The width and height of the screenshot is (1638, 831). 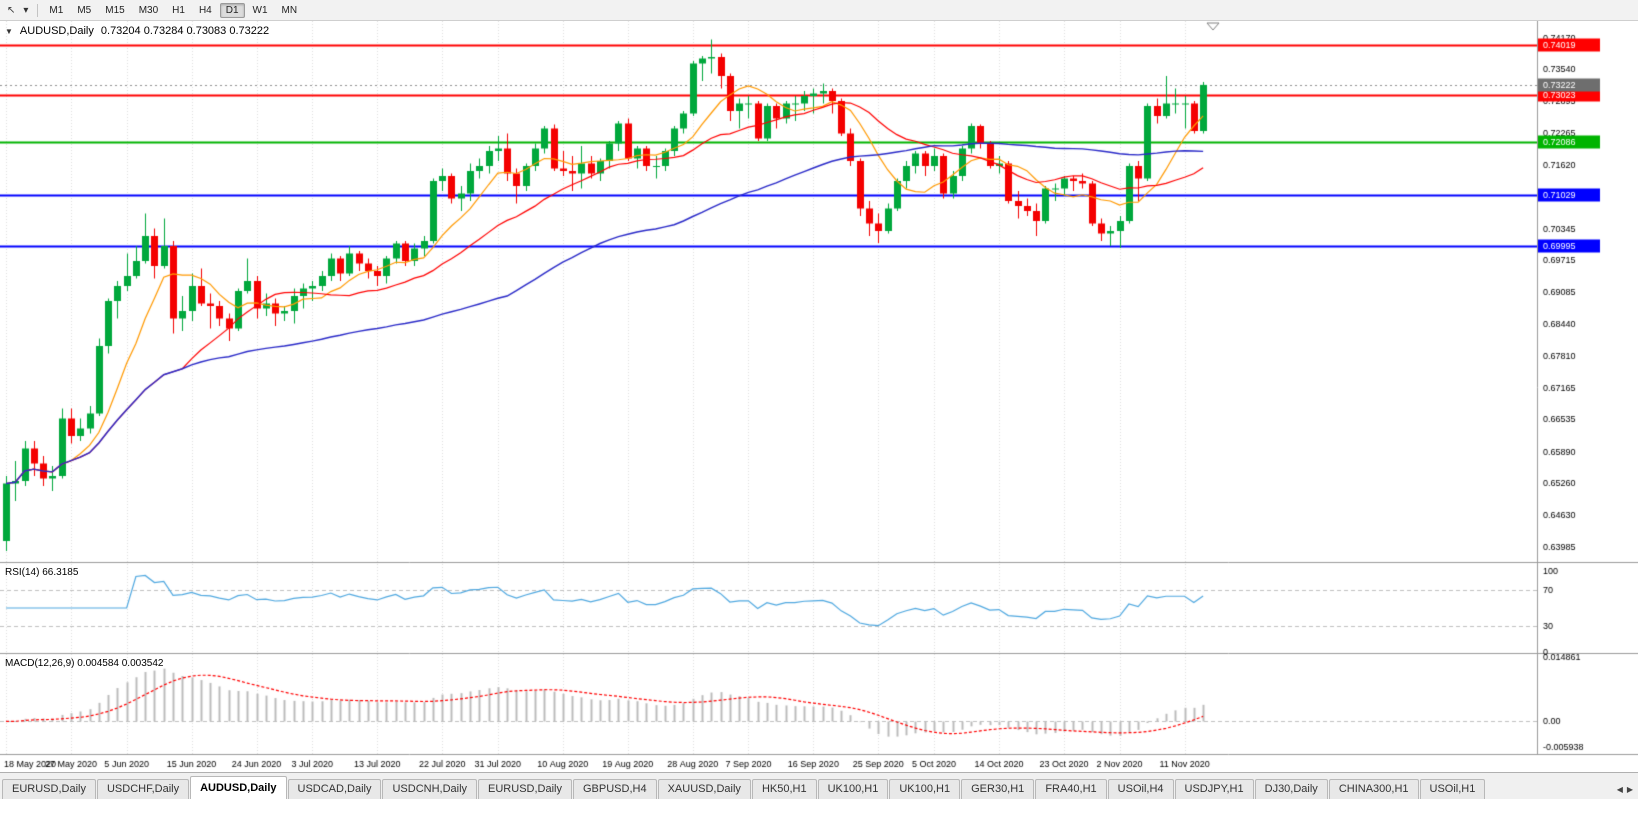 I want to click on toolbar-separator, so click(x=38, y=10).